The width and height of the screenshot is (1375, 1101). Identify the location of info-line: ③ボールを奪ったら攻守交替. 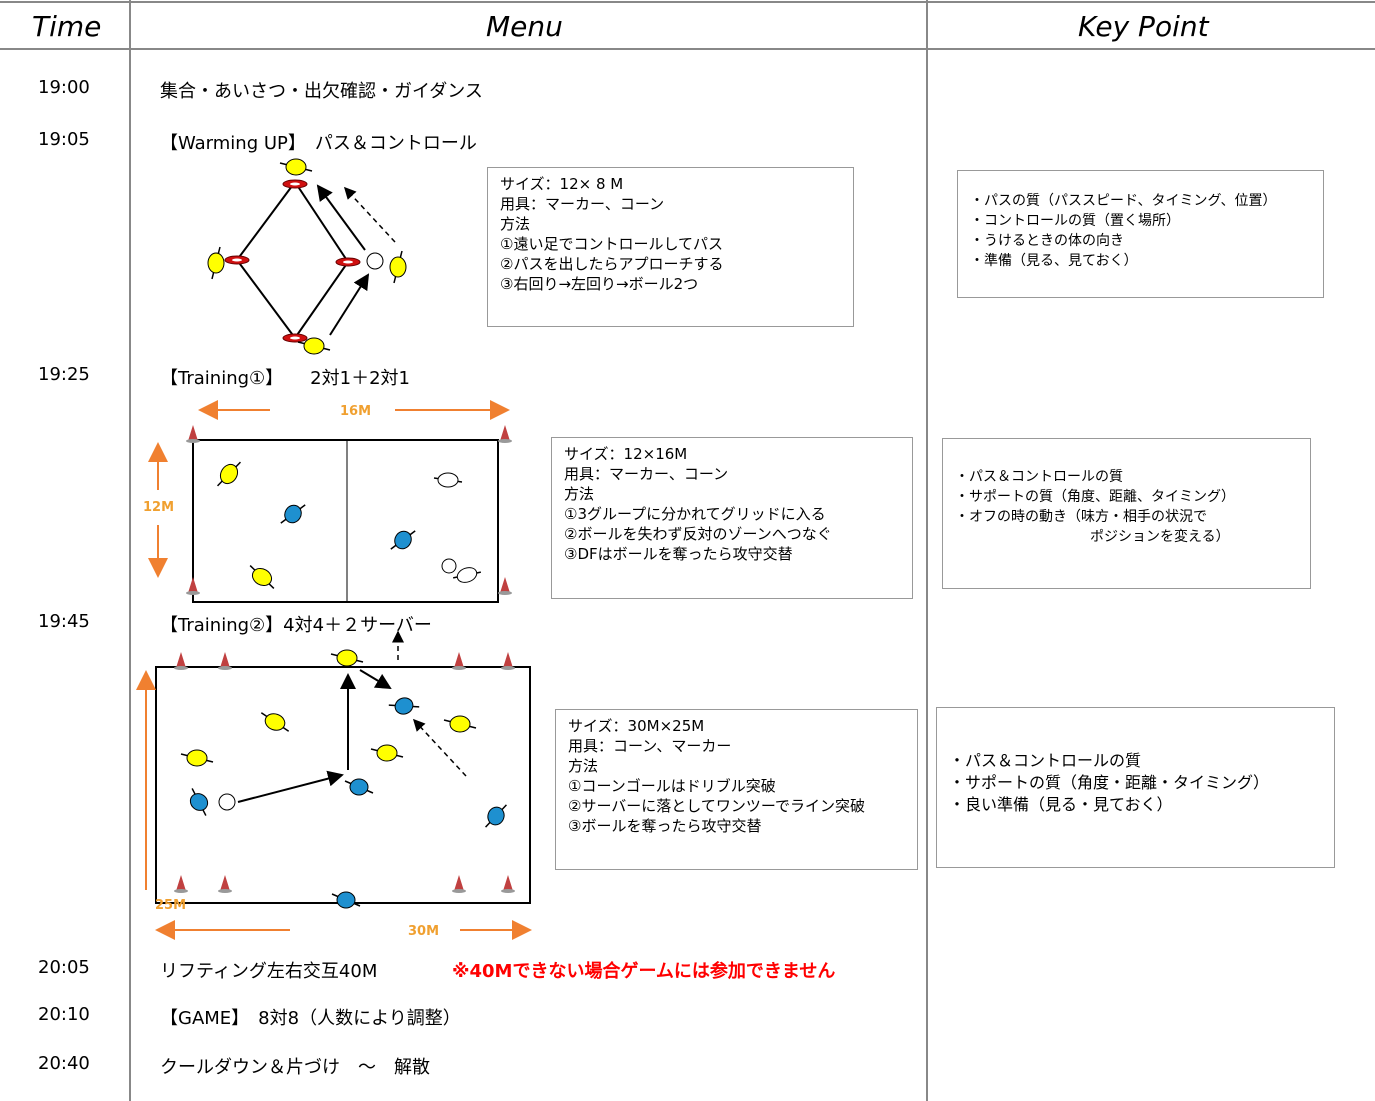
(665, 826).